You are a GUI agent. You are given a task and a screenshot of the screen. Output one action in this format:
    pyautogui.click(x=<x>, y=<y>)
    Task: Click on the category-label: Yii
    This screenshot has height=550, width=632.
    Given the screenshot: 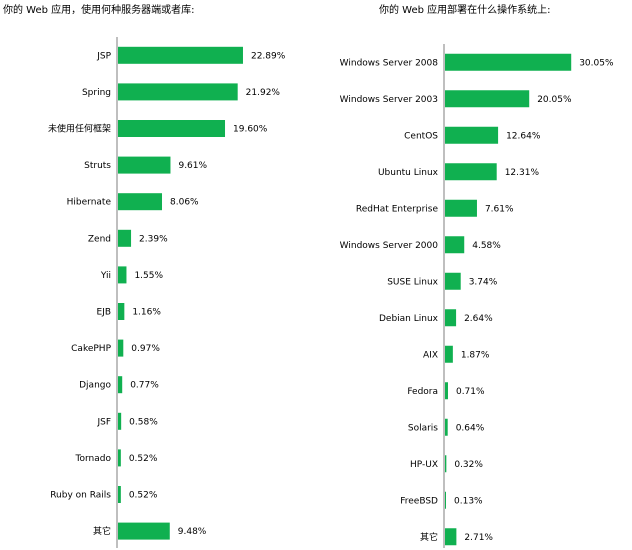 What is the action you would take?
    pyautogui.click(x=105, y=276)
    